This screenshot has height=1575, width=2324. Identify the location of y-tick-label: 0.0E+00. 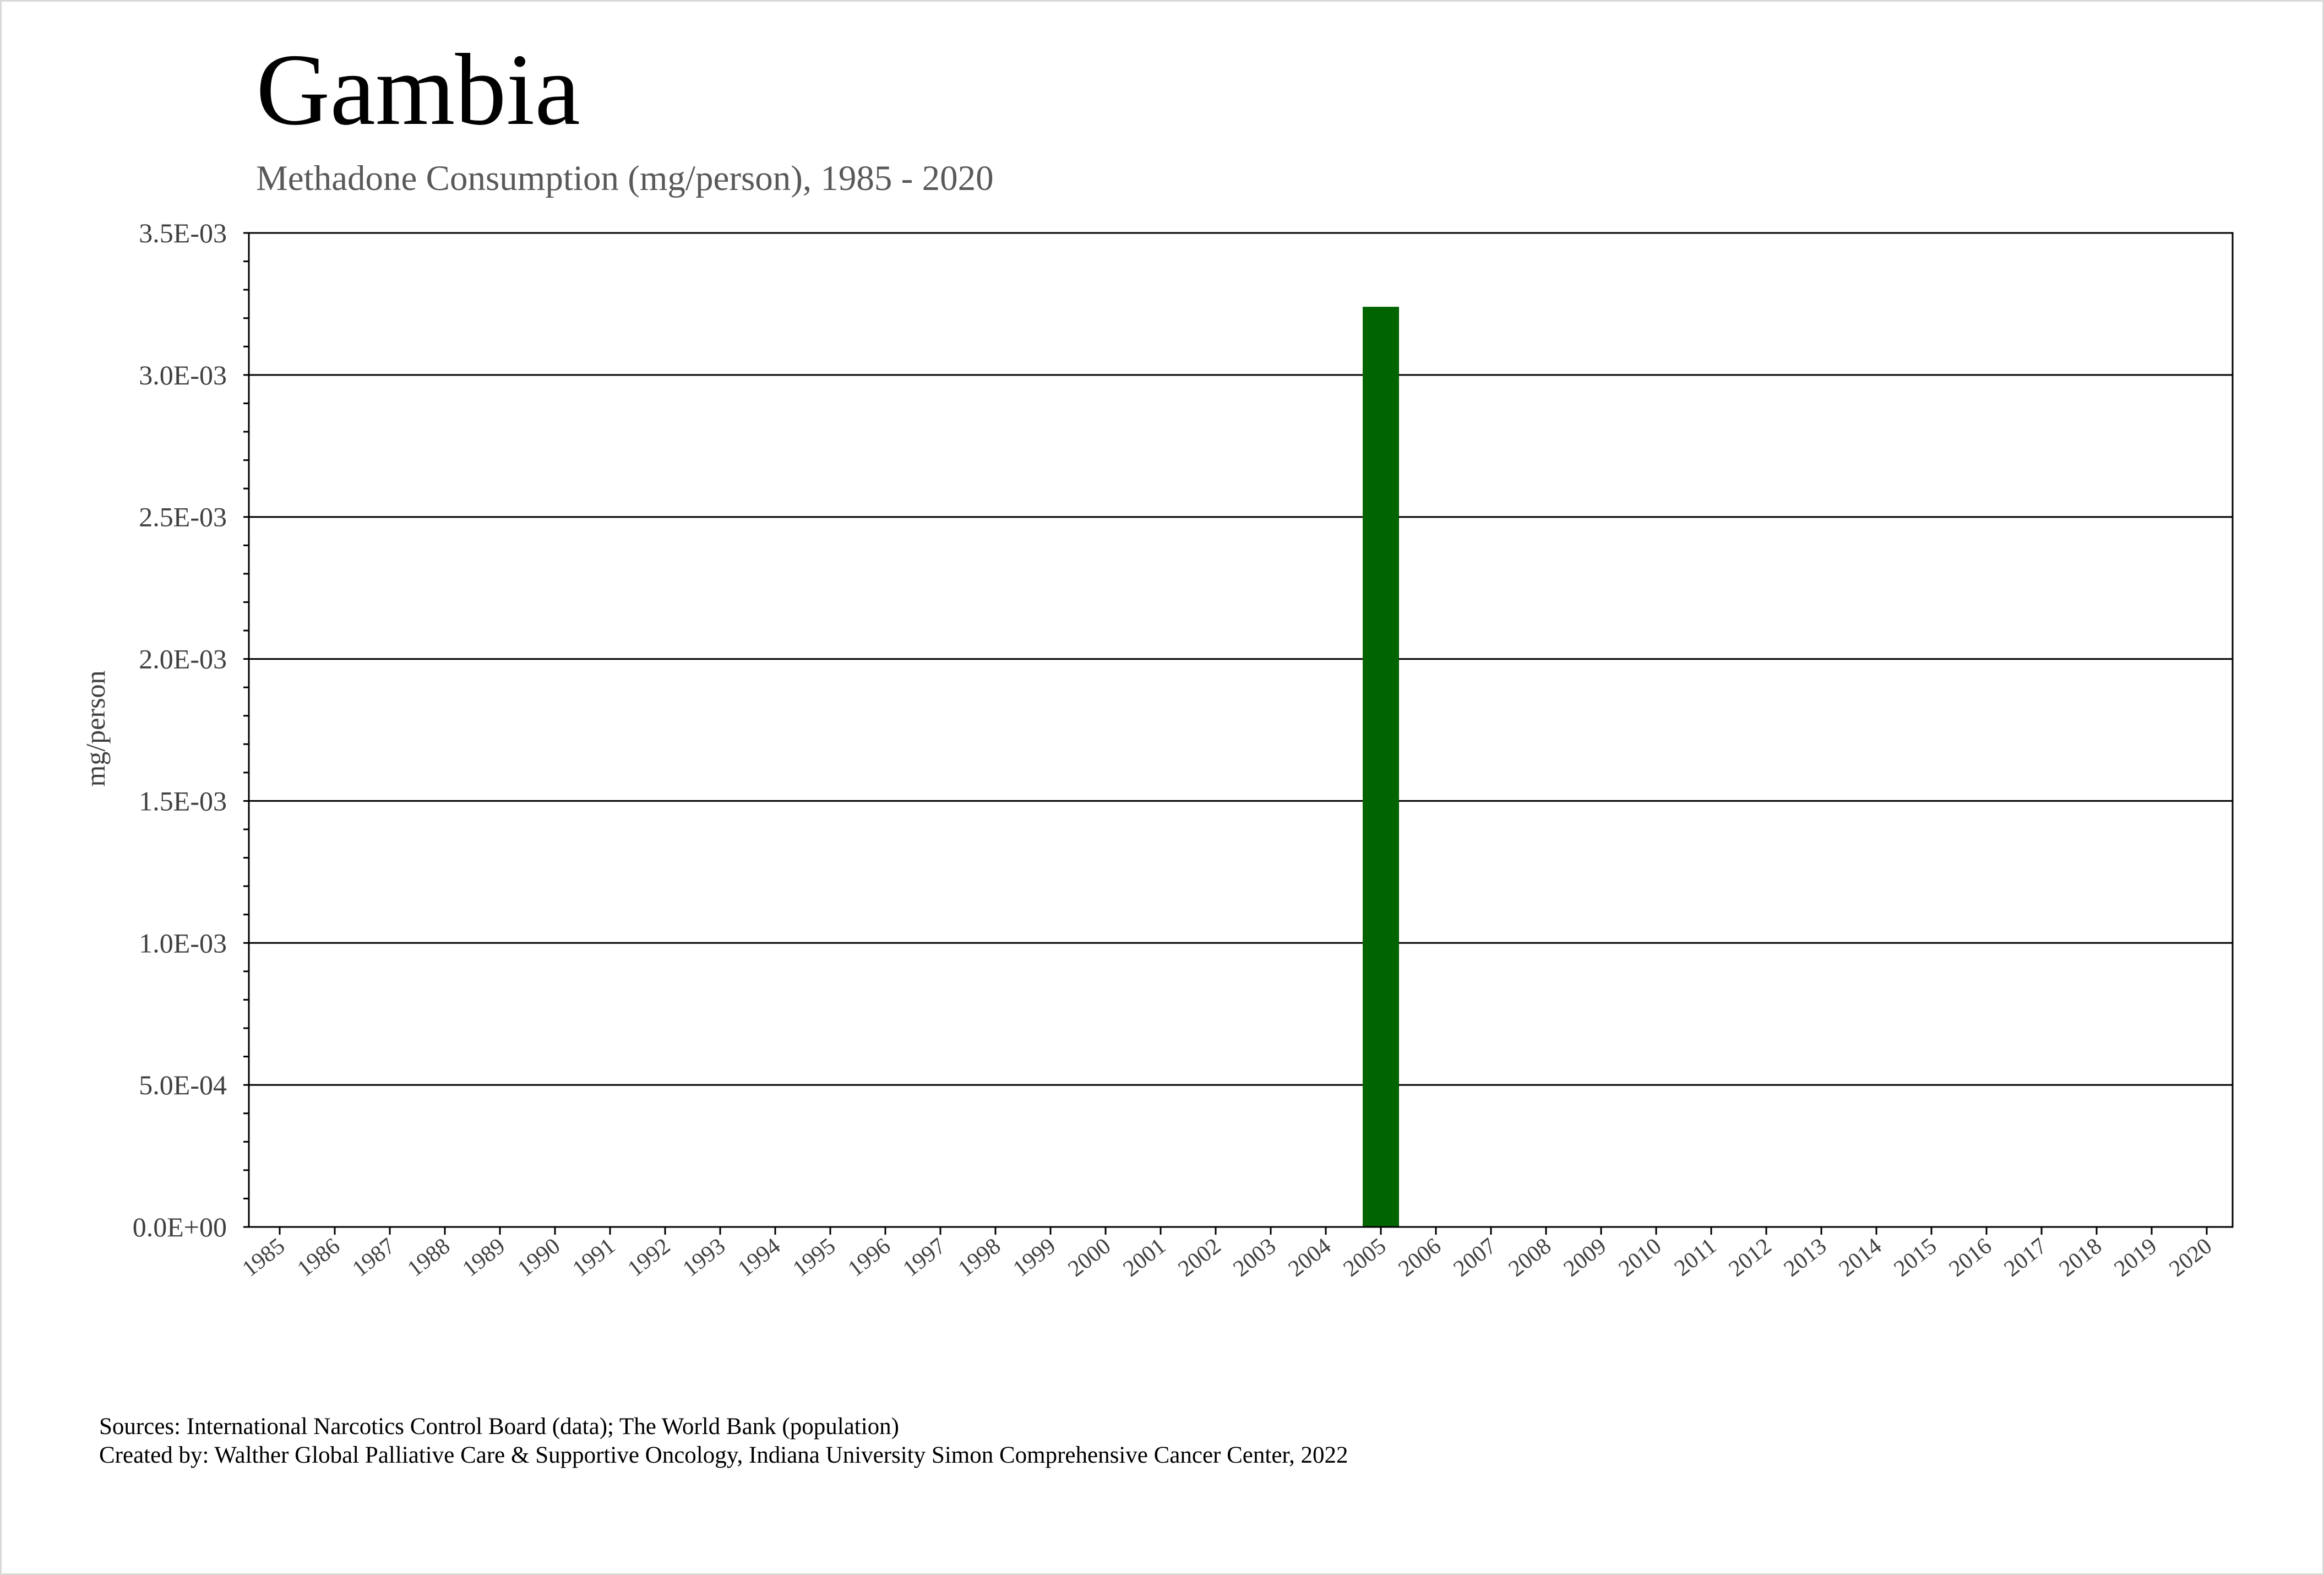
(180, 1227).